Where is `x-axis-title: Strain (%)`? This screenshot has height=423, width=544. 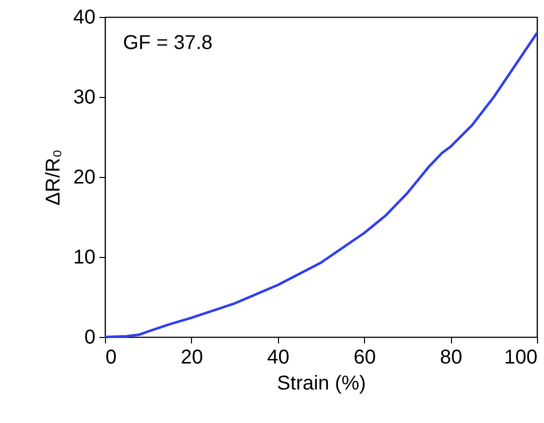 x-axis-title: Strain (%) is located at coordinates (321, 383).